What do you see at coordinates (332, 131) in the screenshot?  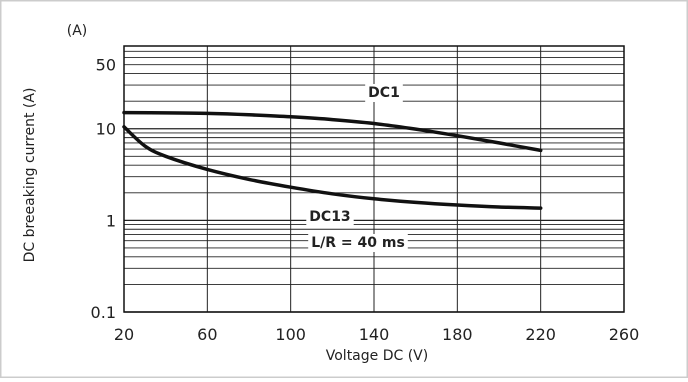 I see `series-line-dc1` at bounding box center [332, 131].